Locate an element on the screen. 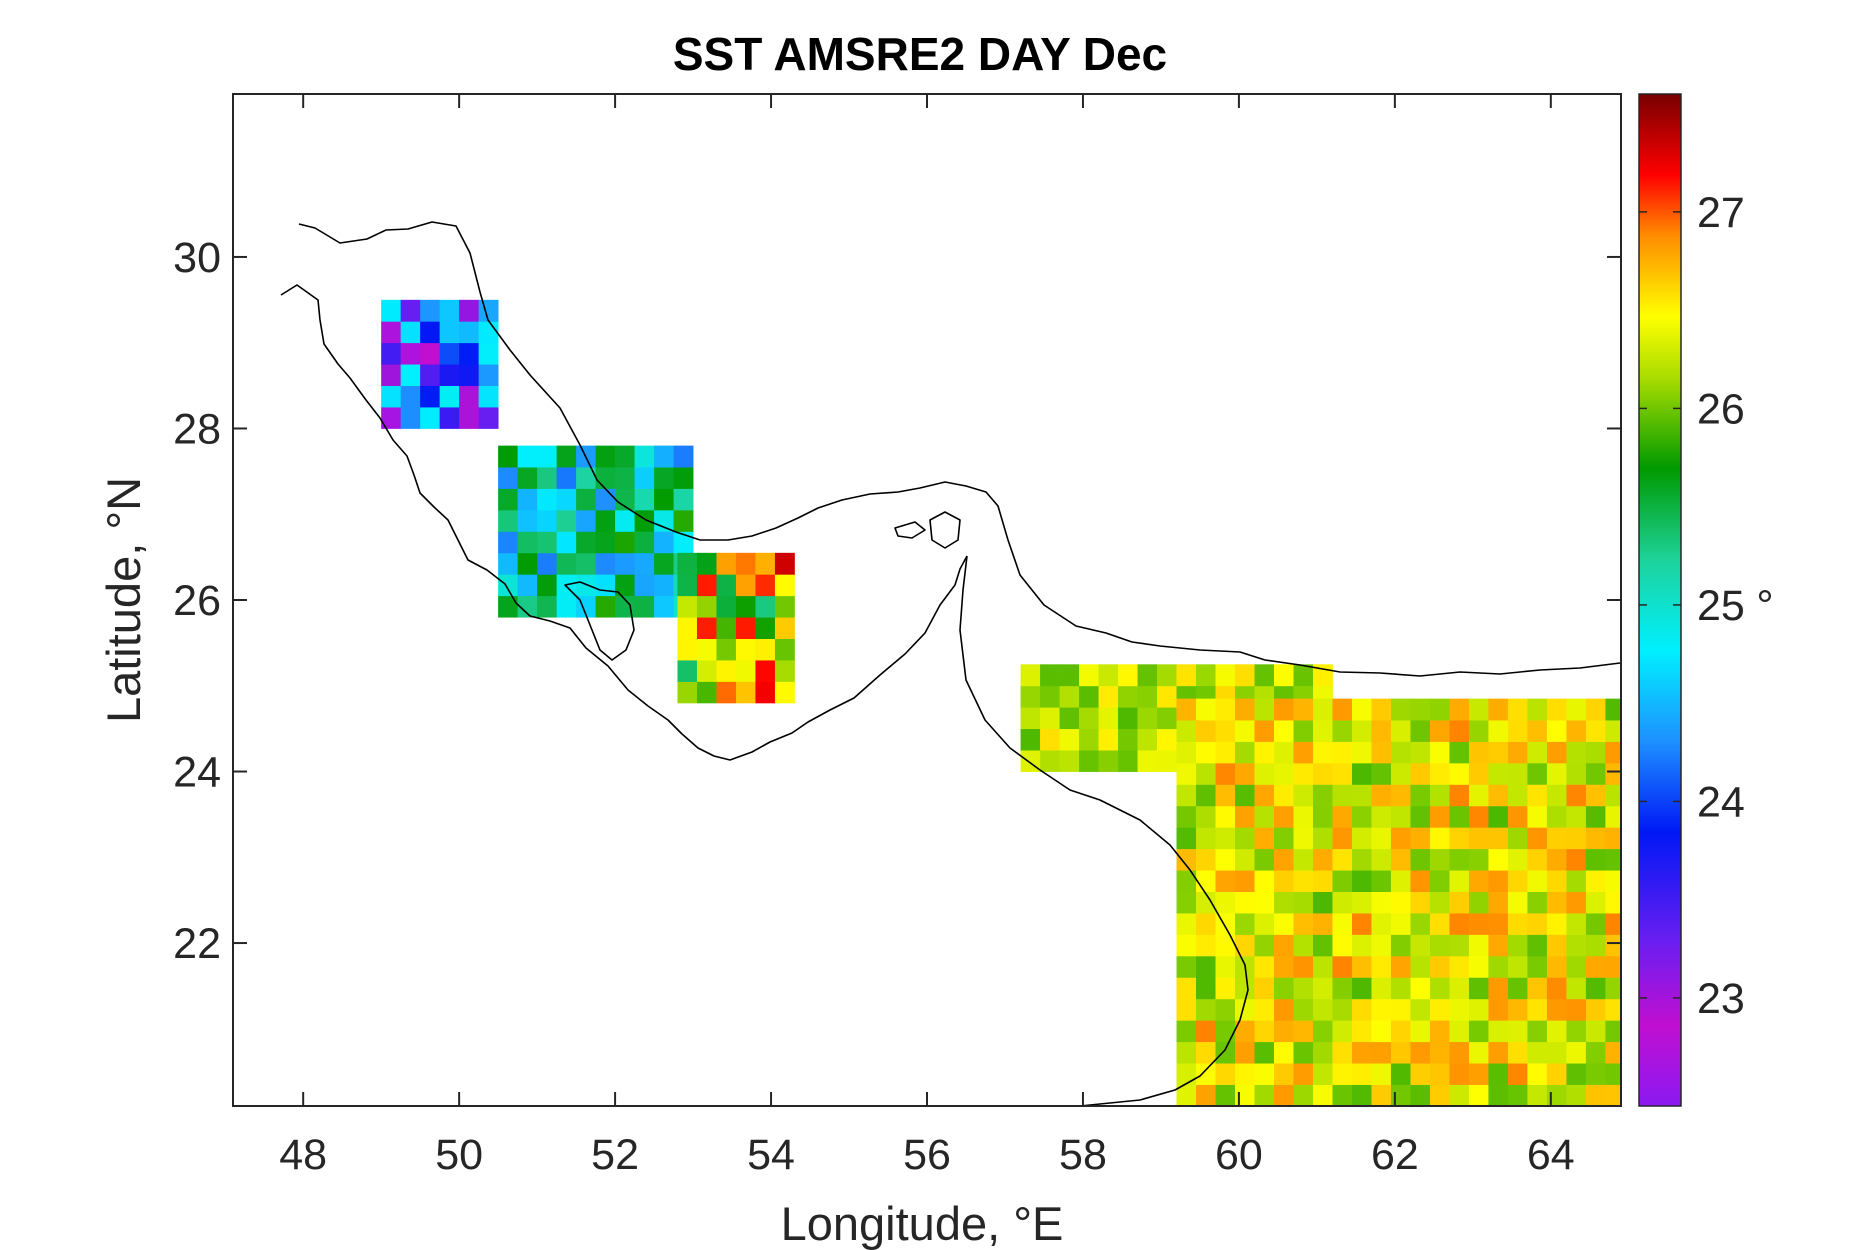 This screenshot has width=1875, height=1250. y-tick-label: 28 is located at coordinates (197, 429).